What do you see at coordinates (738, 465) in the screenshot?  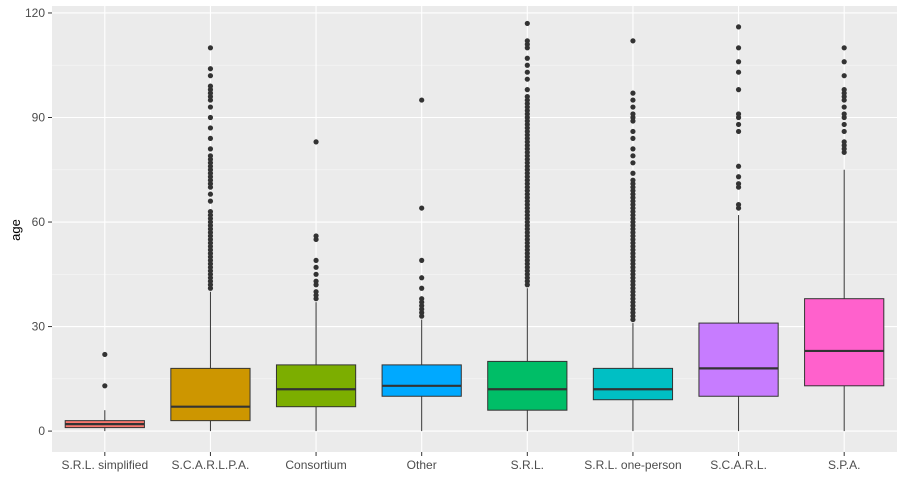 I see `x-tick-label: S.C.A.R.L.` at bounding box center [738, 465].